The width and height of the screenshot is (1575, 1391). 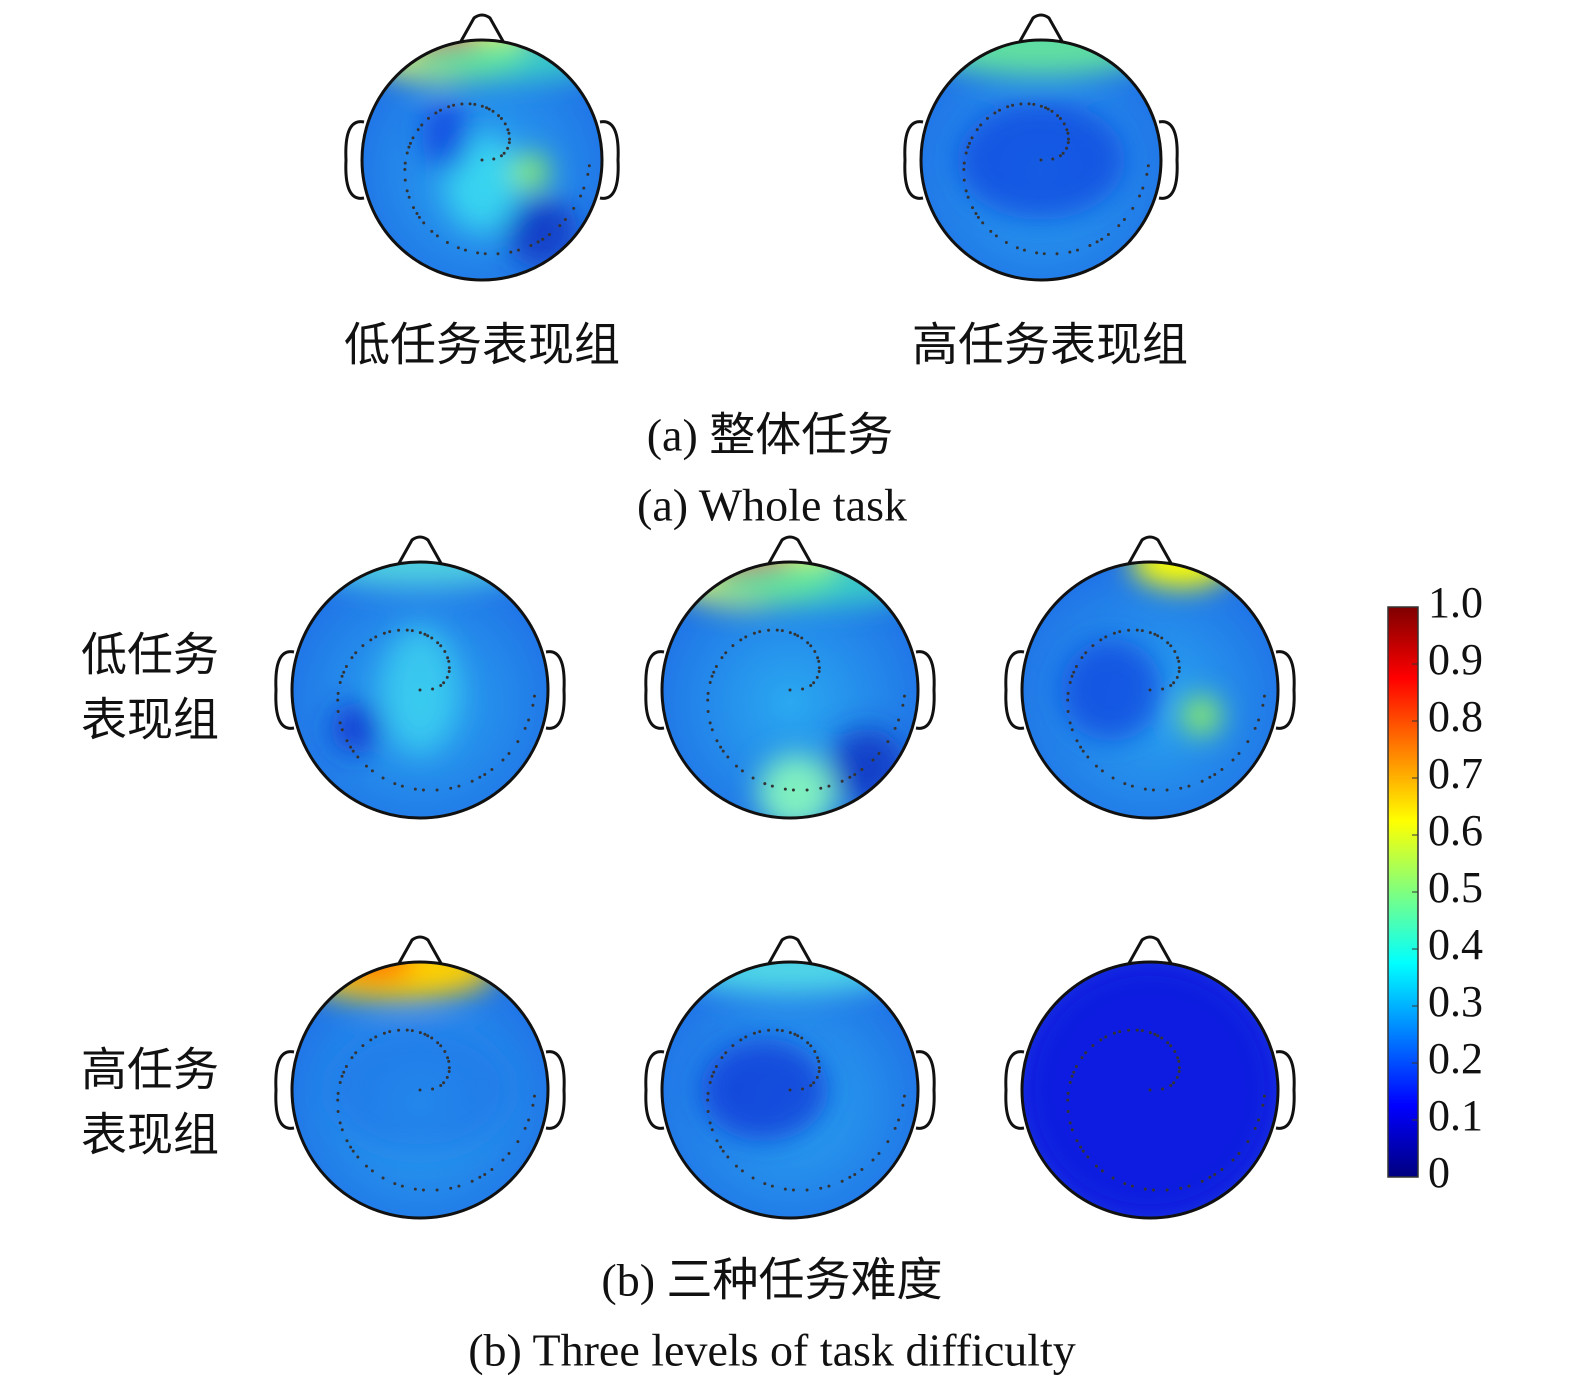 I want to click on row-label: 表现组, so click(x=150, y=1135).